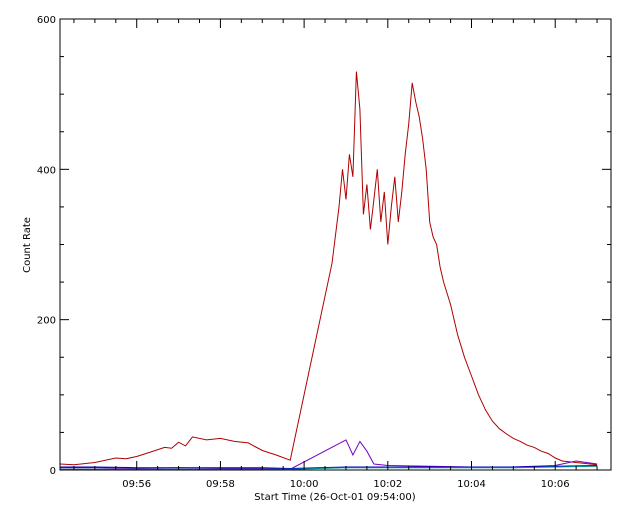  What do you see at coordinates (334, 497) in the screenshot?
I see `x-axis-label: Start Time (26-Oct-01 09:54:00)` at bounding box center [334, 497].